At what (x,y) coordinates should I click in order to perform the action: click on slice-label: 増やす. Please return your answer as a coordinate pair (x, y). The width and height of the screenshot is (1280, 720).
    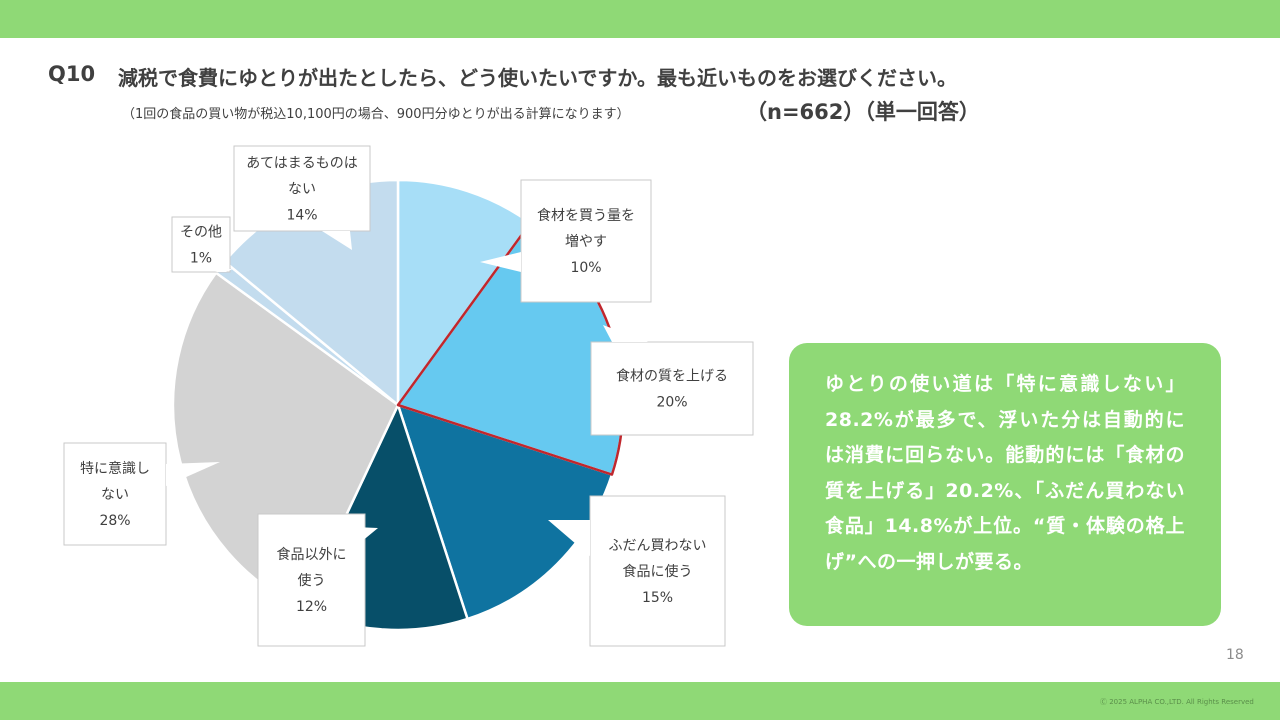
    Looking at the image, I should click on (586, 242).